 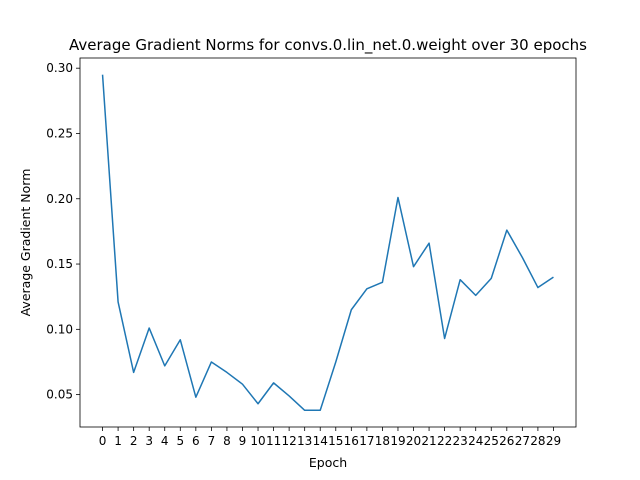 I want to click on x-tick-label: 5, so click(x=180, y=441).